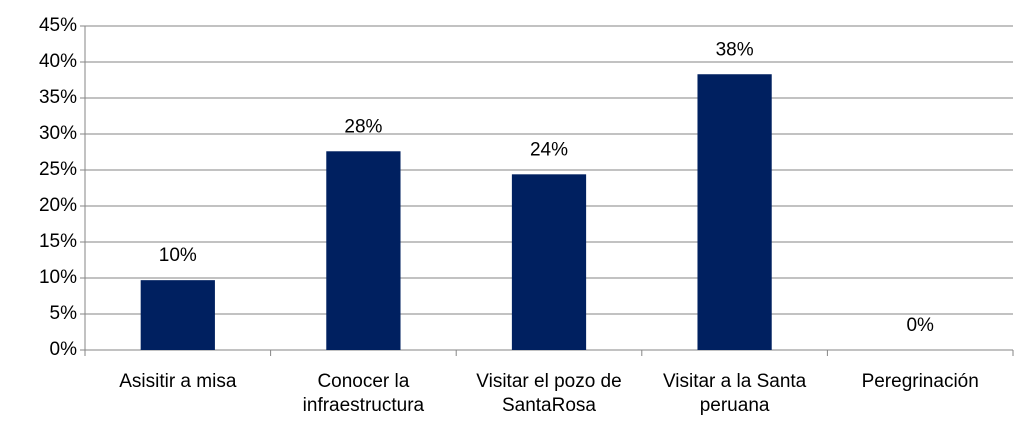 The height and width of the screenshot is (428, 1015). Describe the element at coordinates (363, 393) in the screenshot. I see `x-tick-label: Conocer la infraestructura` at that location.